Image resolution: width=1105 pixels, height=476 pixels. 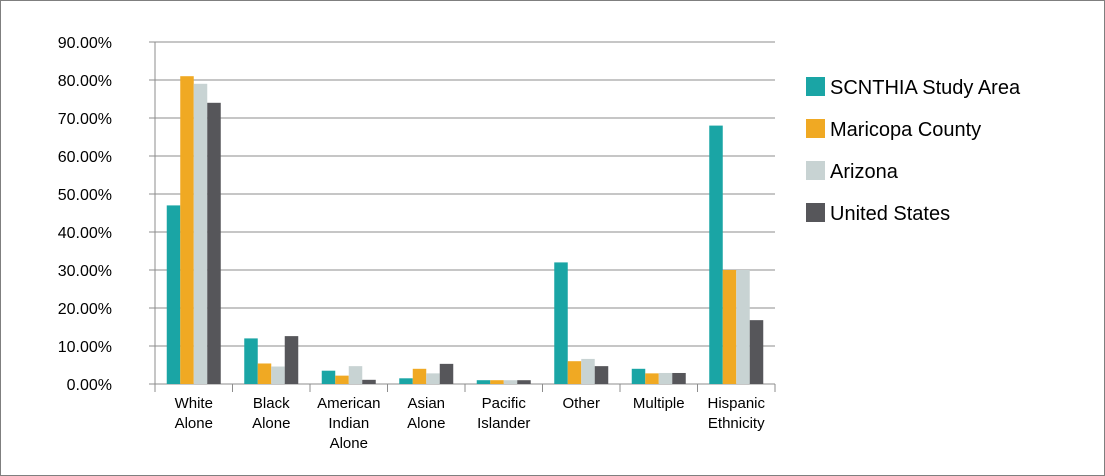 I want to click on legend-label: United States, so click(x=890, y=214).